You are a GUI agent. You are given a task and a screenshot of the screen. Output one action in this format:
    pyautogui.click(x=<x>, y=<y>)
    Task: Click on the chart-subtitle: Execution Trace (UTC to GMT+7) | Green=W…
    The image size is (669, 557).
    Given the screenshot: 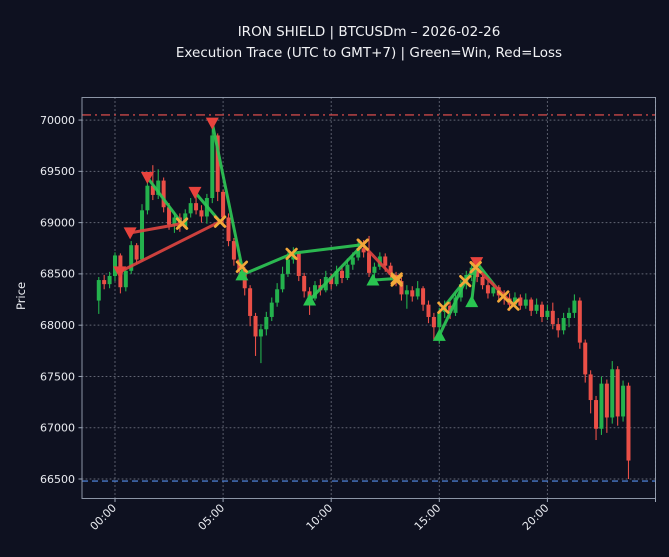 What is the action you would take?
    pyautogui.click(x=369, y=53)
    